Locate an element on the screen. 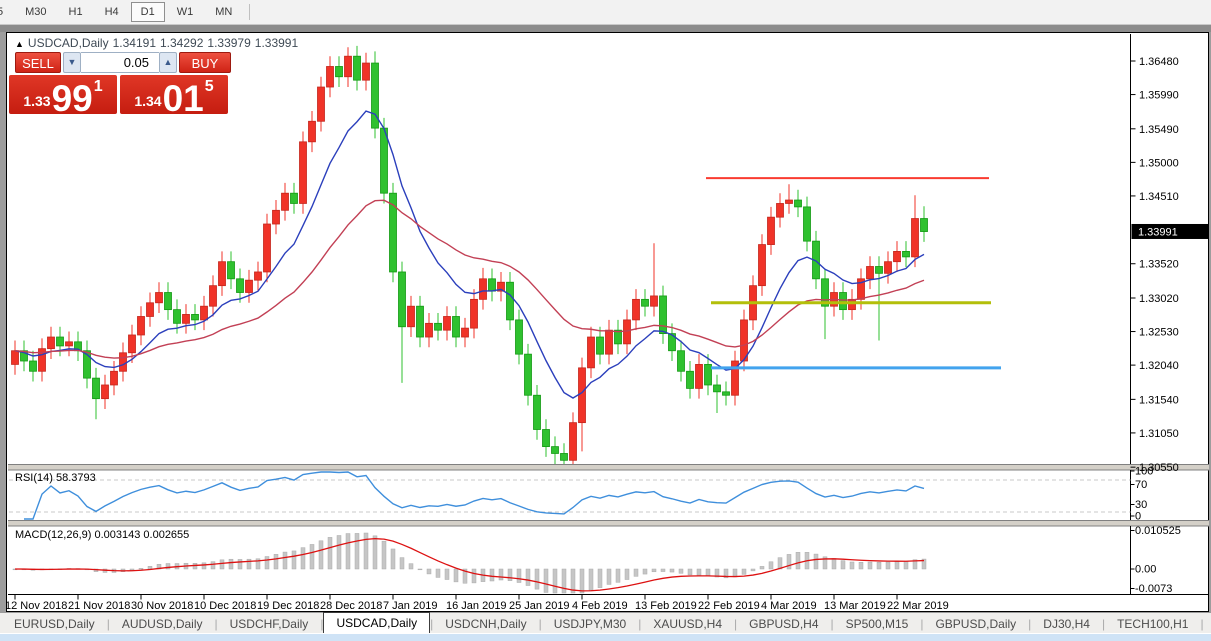  timeframe-button-D1: D1 is located at coordinates (147, 12).